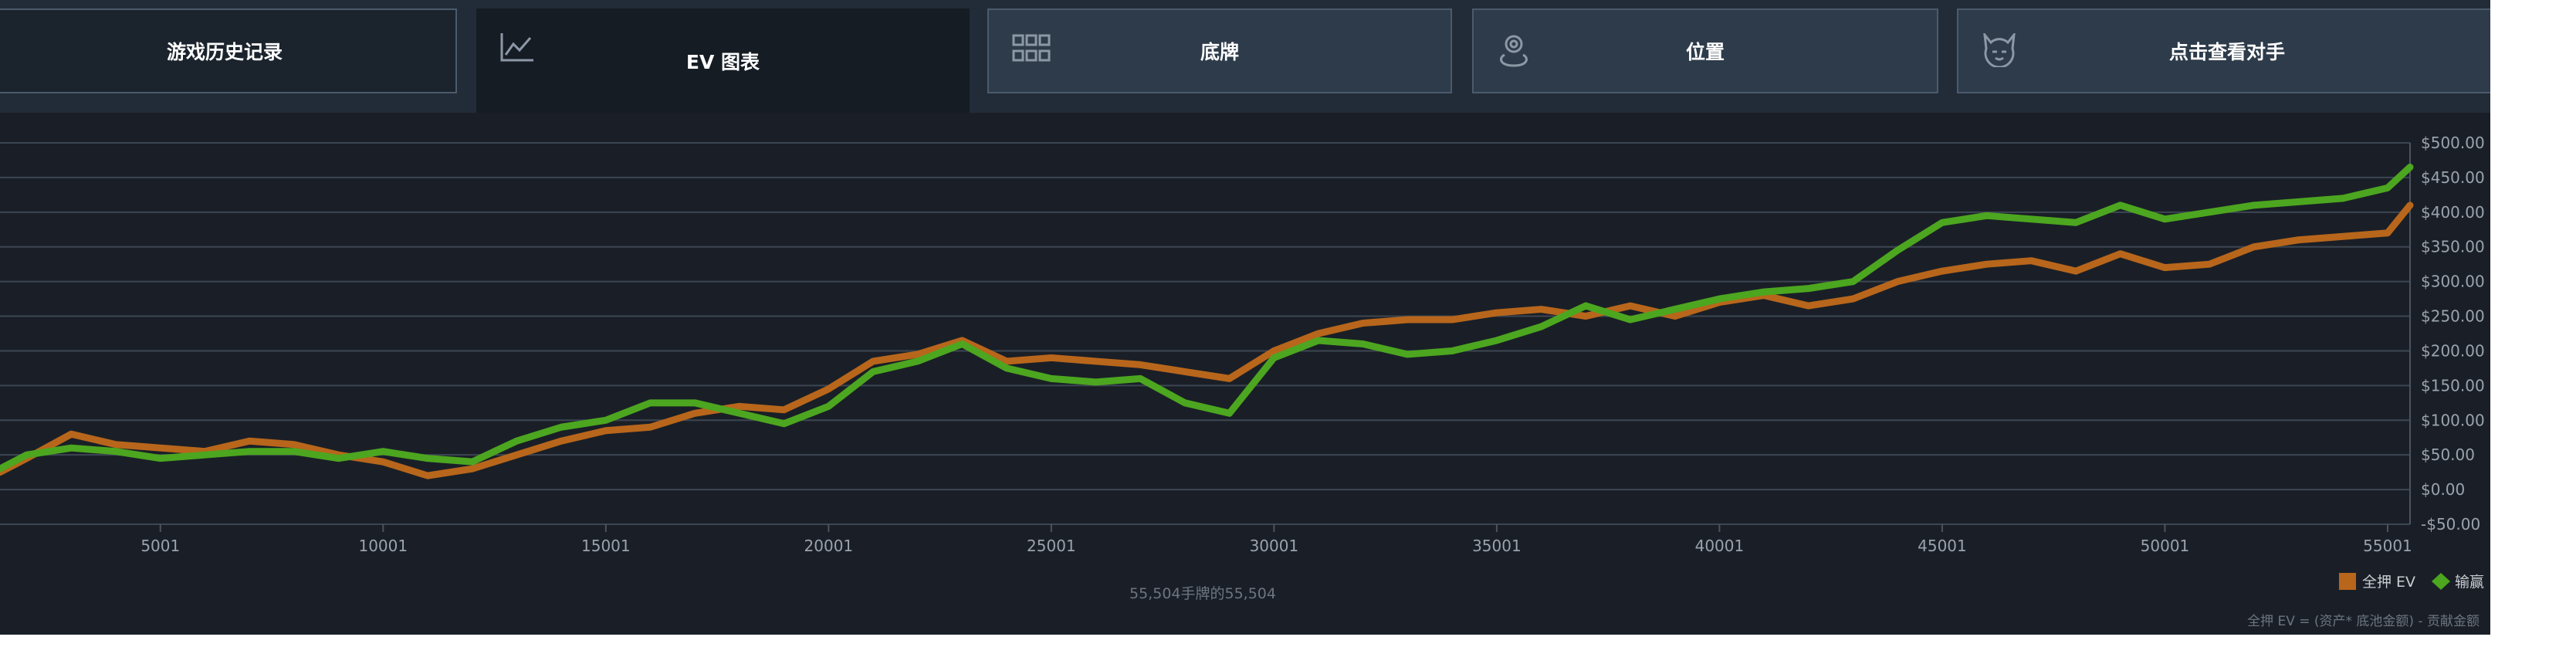 The height and width of the screenshot is (647, 2576). I want to click on y-tick-label: $400.00, so click(2453, 213).